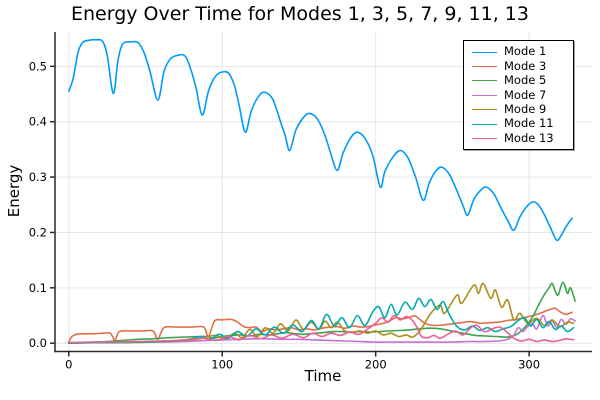  I want to click on legend-item-mode-13: Mode 13, so click(518, 138).